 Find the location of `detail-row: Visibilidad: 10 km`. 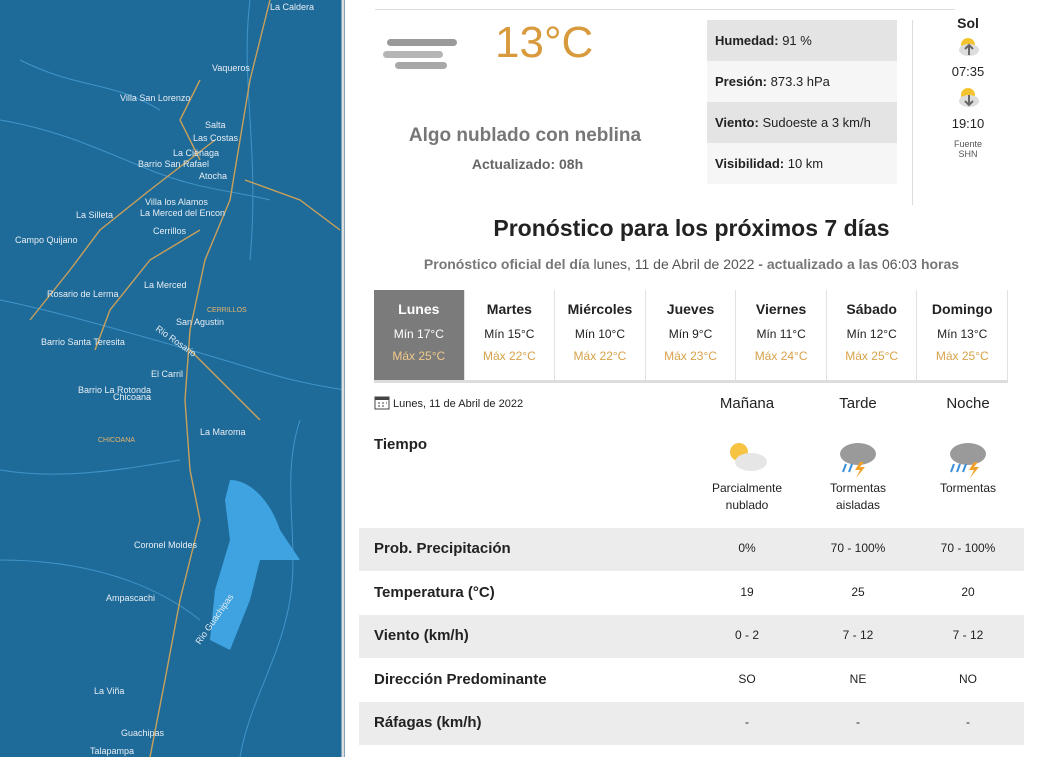

detail-row: Visibilidad: 10 km is located at coordinates (802, 163).